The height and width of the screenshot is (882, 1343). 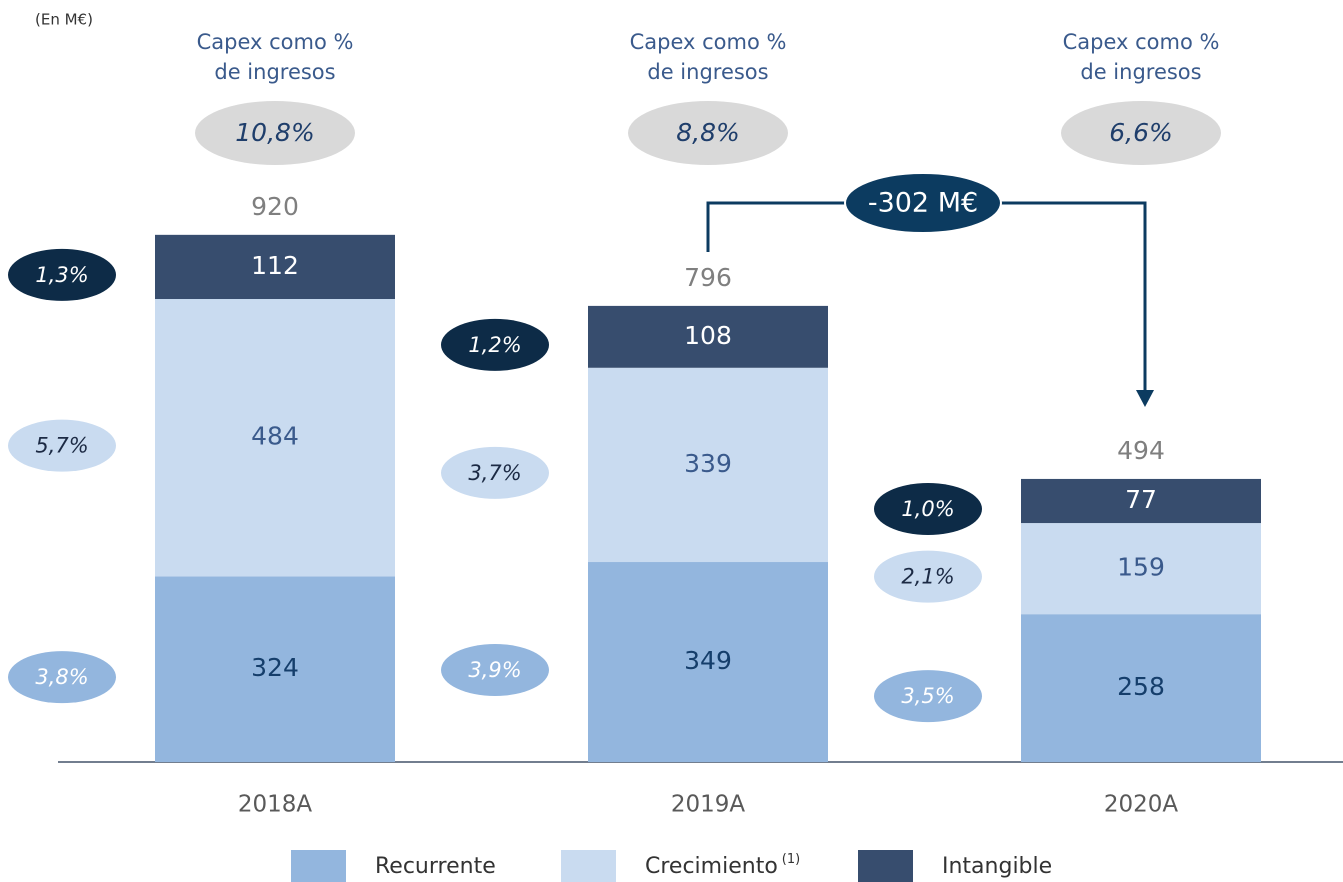 I want to click on annotation: -302 M€, so click(x=923, y=203).